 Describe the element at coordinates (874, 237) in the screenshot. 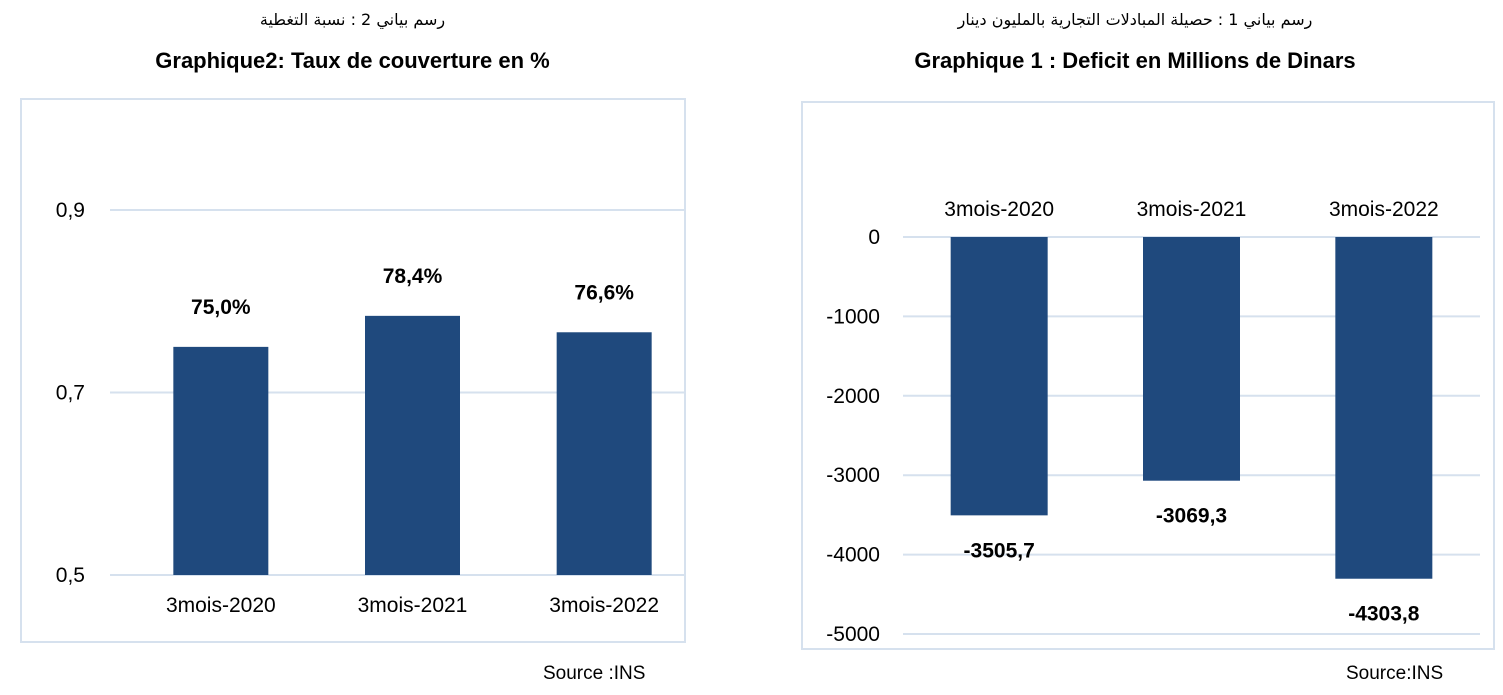

I see `y-tick-label: 0` at that location.